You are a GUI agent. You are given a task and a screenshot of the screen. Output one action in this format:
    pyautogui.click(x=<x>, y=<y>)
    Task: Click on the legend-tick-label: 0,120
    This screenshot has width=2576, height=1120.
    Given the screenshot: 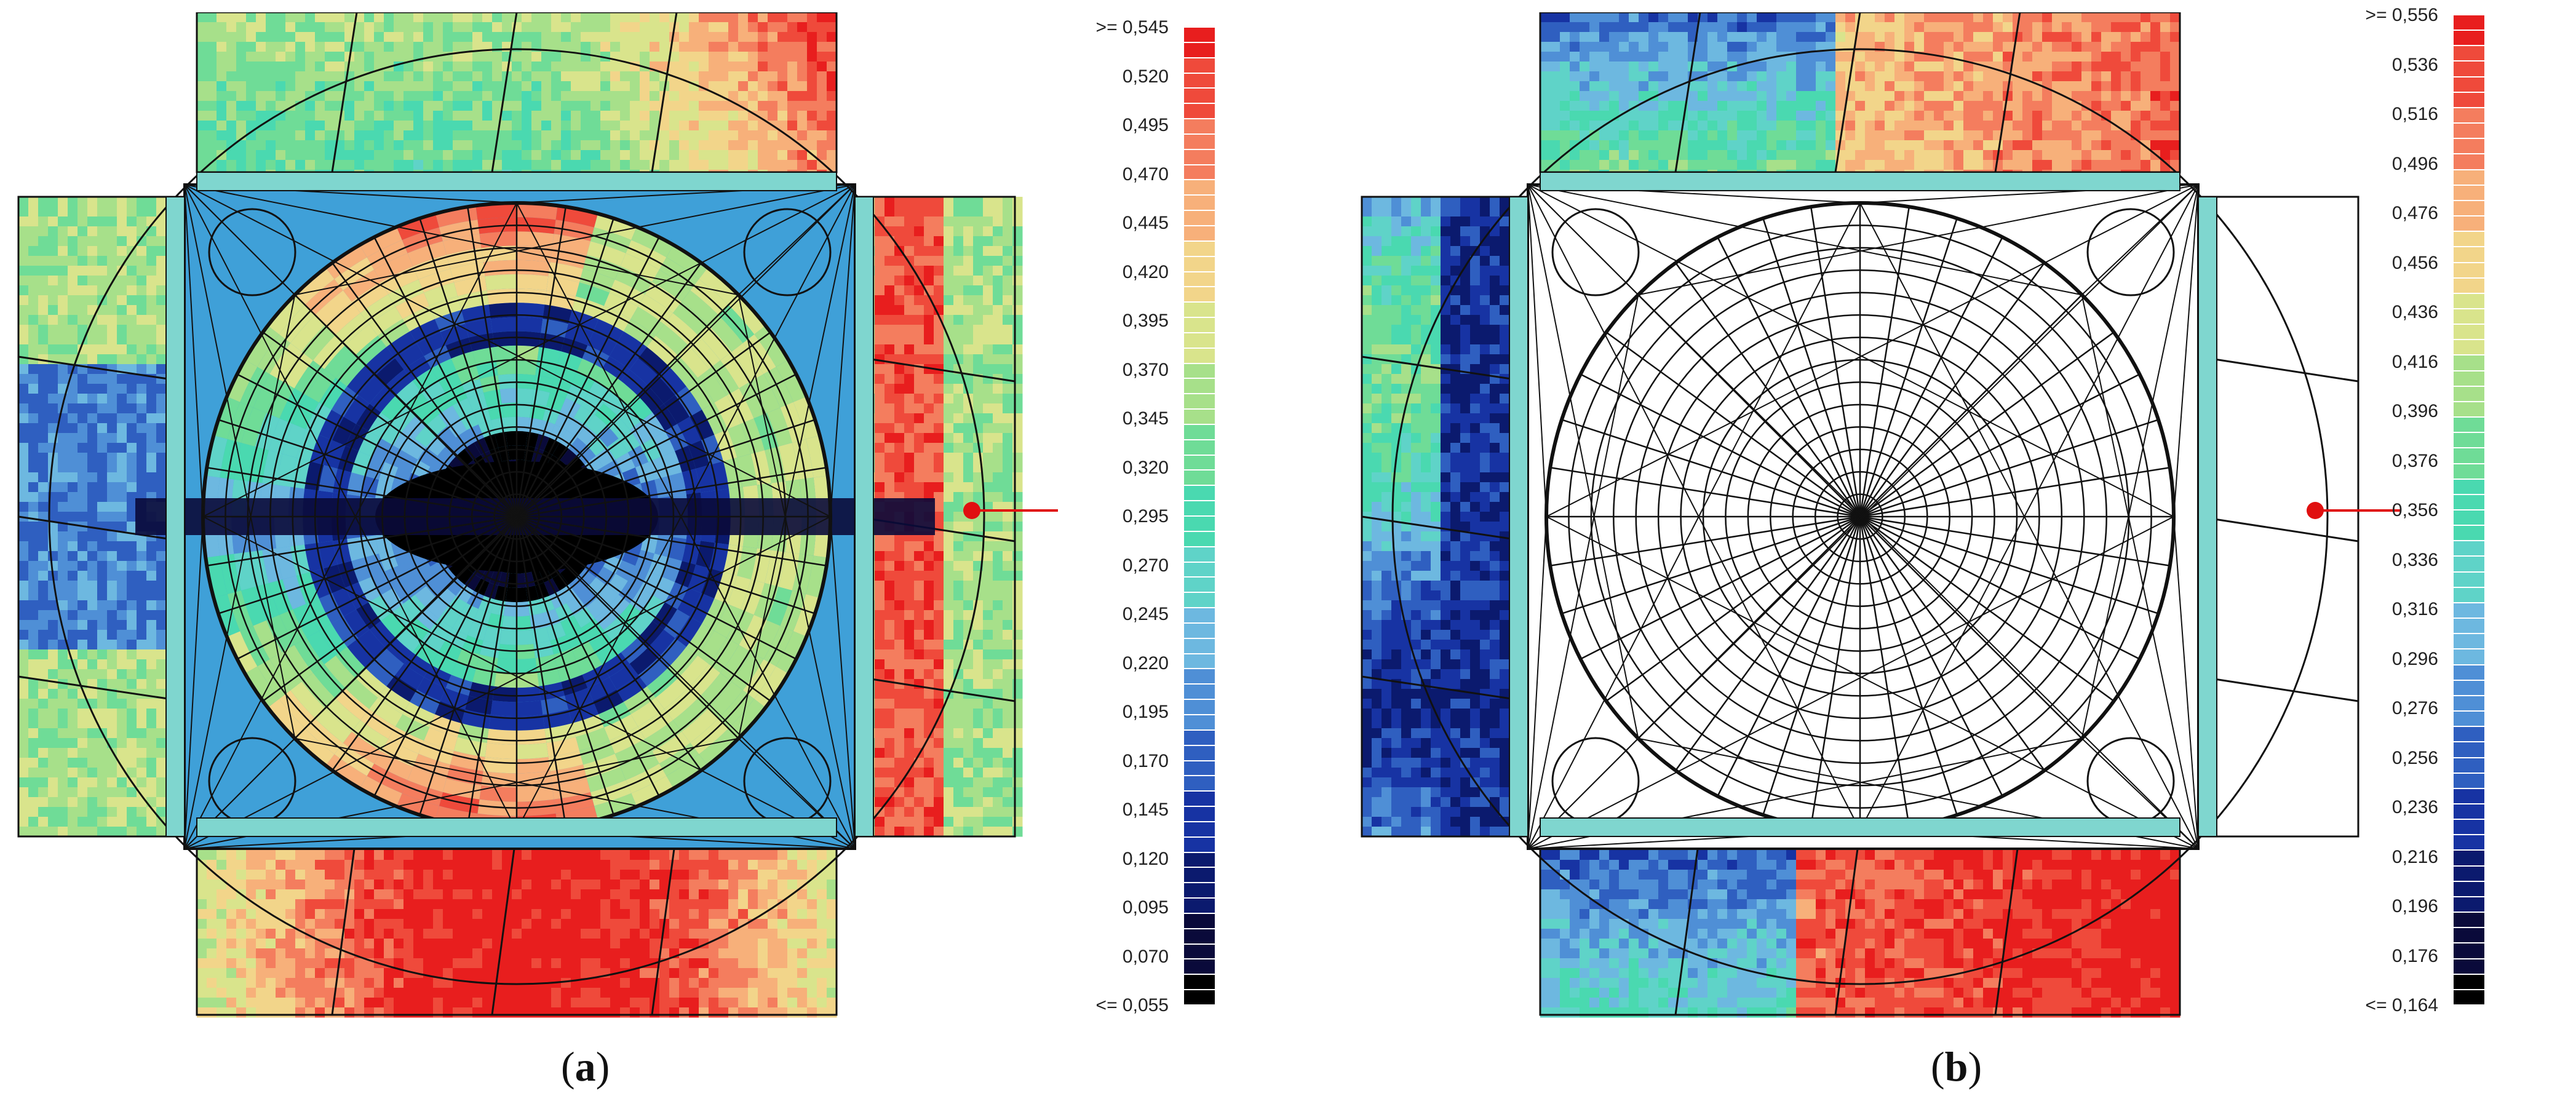 What is the action you would take?
    pyautogui.click(x=1145, y=858)
    